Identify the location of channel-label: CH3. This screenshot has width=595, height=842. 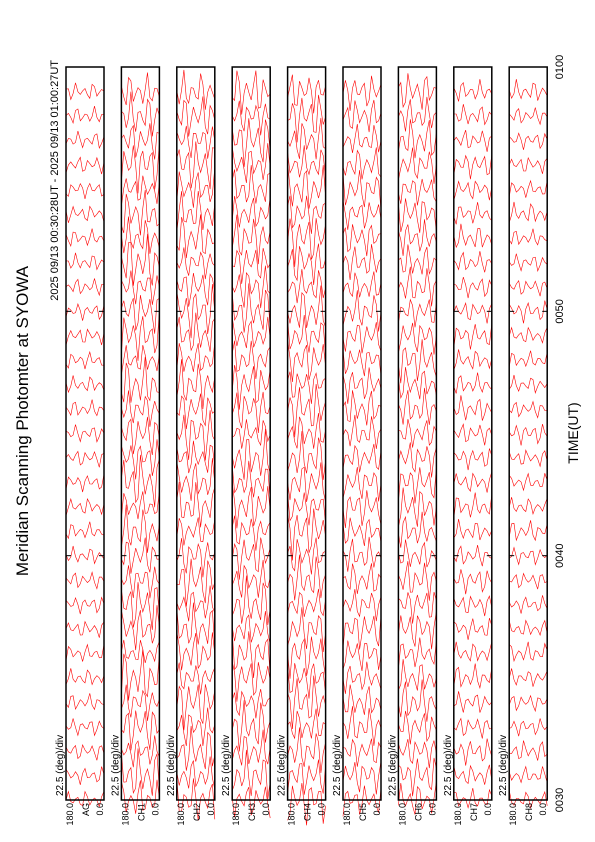
(252, 812).